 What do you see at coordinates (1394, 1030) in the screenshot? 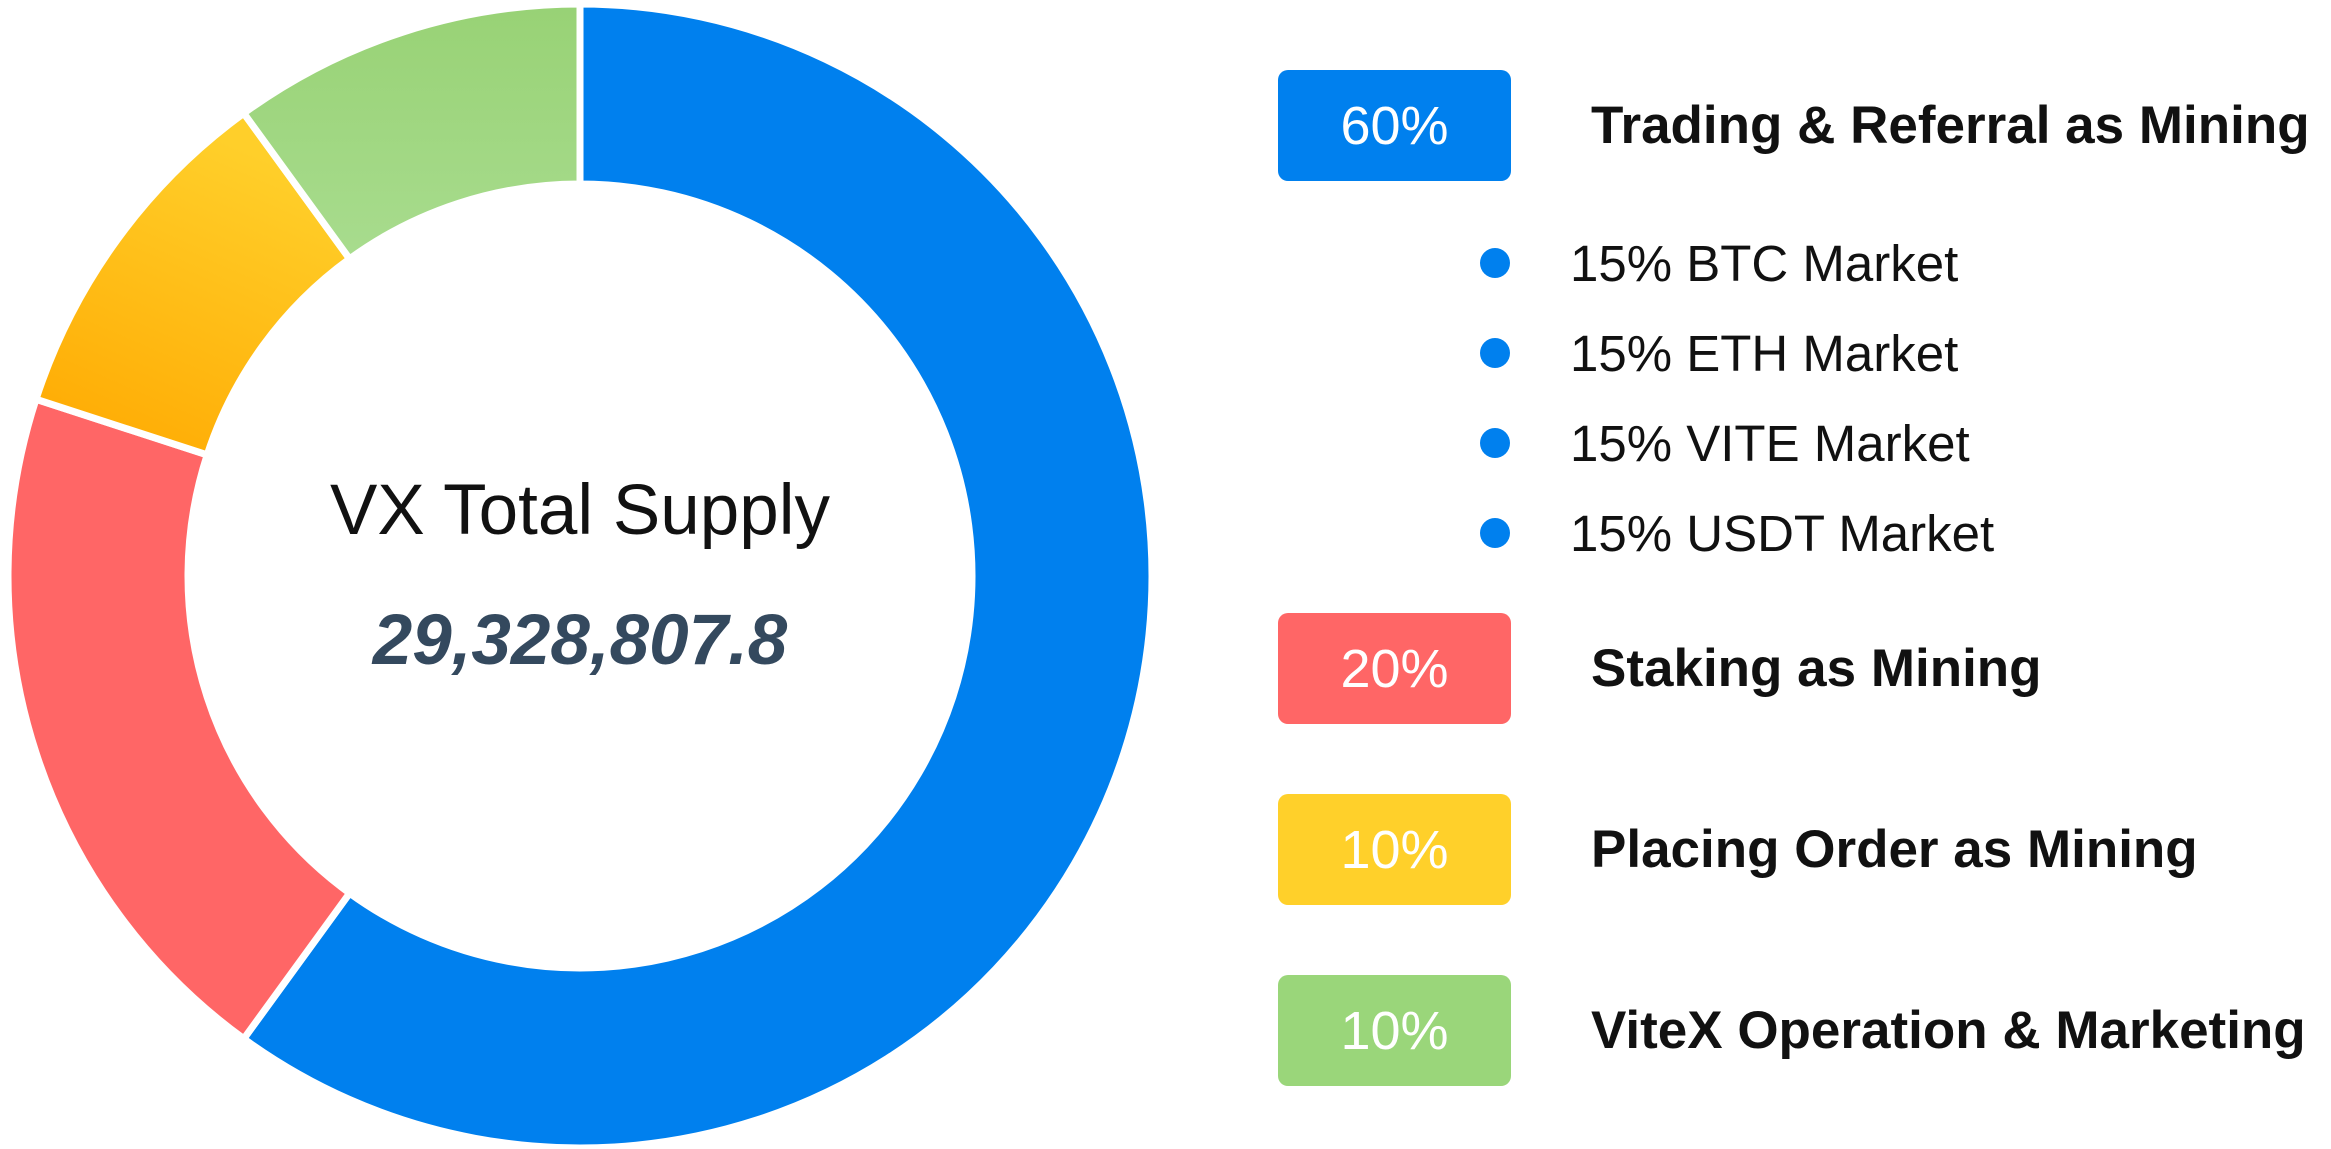
I see `legend-badge-operation: 10%` at bounding box center [1394, 1030].